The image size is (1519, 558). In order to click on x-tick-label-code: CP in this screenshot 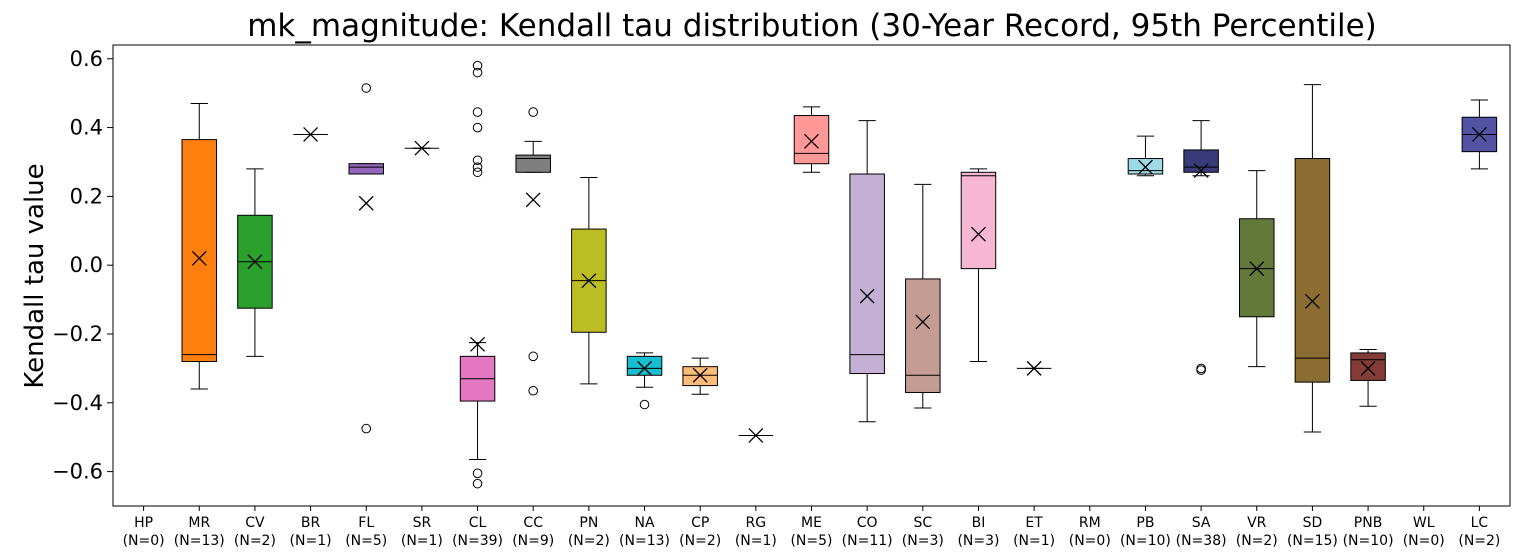, I will do `click(700, 523)`.